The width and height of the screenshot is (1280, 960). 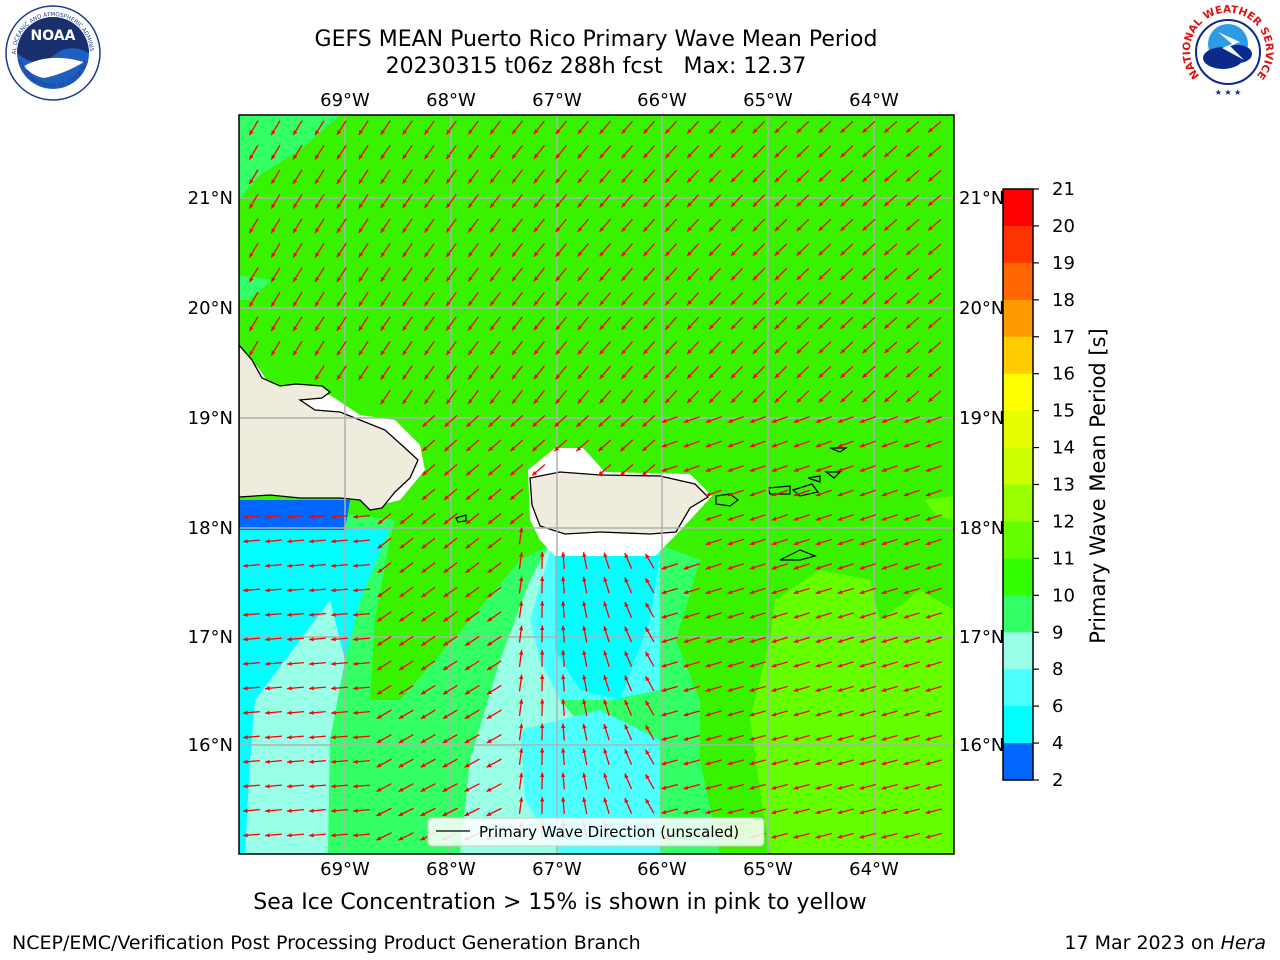 I want to click on footer-right: 17 Mar 2023 on Hera, so click(x=1165, y=943).